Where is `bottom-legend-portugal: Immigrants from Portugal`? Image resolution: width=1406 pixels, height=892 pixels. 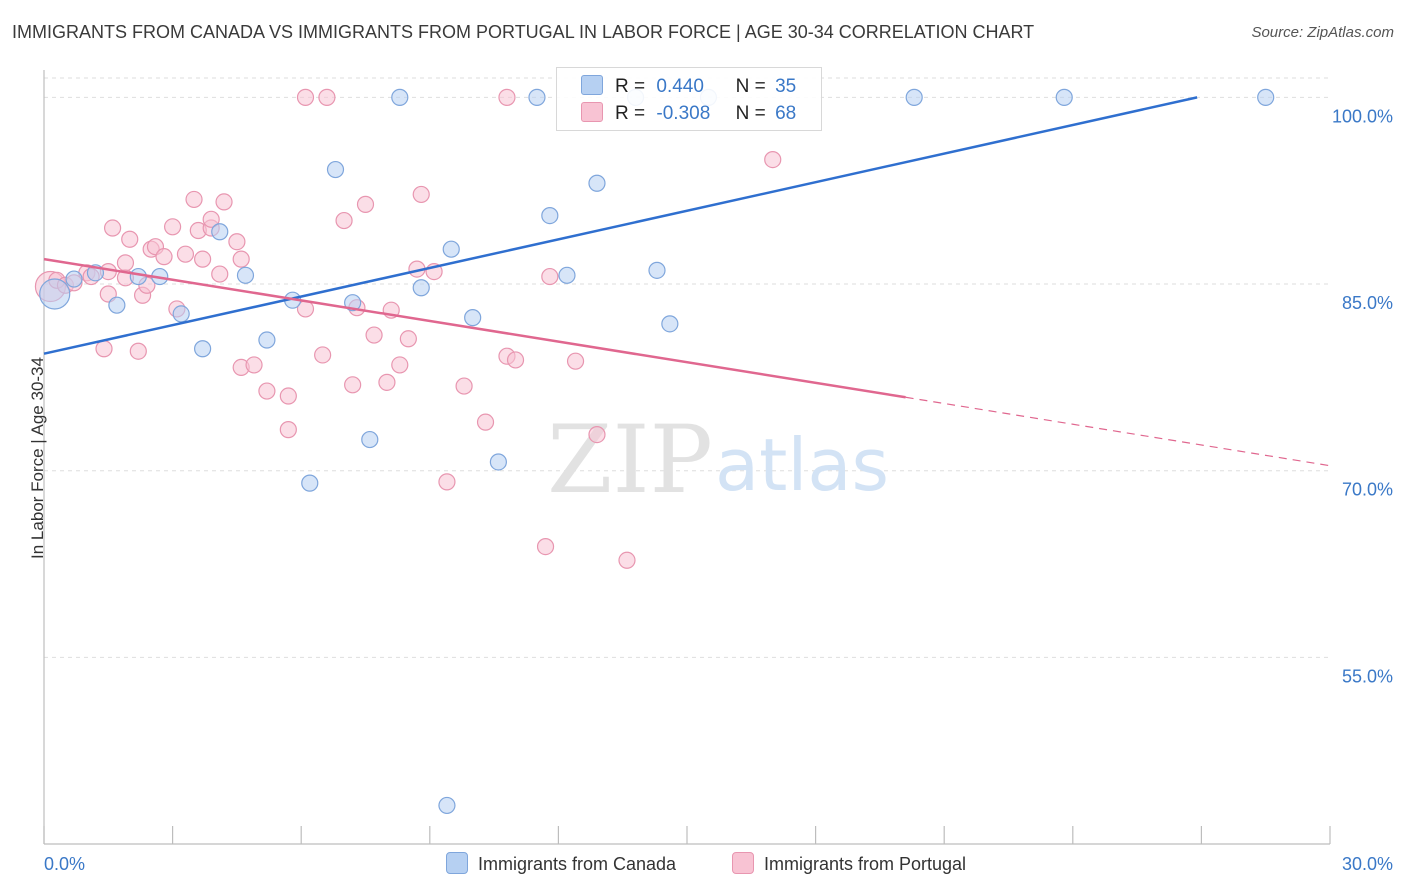
bottom-legend-portugal: Immigrants from Portugal is located at coordinates (849, 863).